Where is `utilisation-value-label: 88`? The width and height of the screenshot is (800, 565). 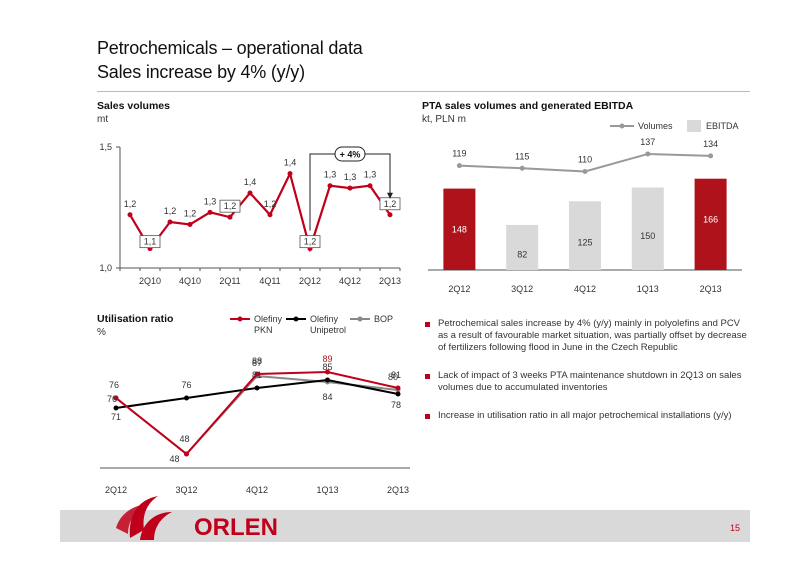 utilisation-value-label: 88 is located at coordinates (257, 361).